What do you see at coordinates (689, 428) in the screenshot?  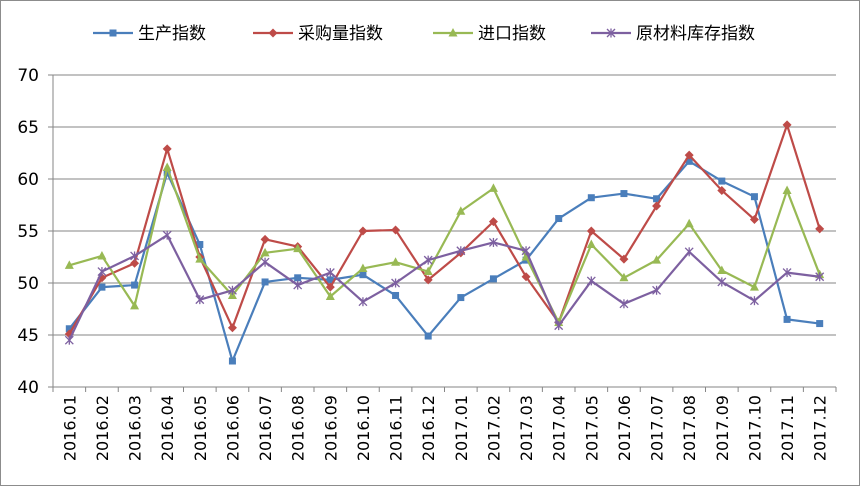 I see `x-tick-label: 2017.08` at bounding box center [689, 428].